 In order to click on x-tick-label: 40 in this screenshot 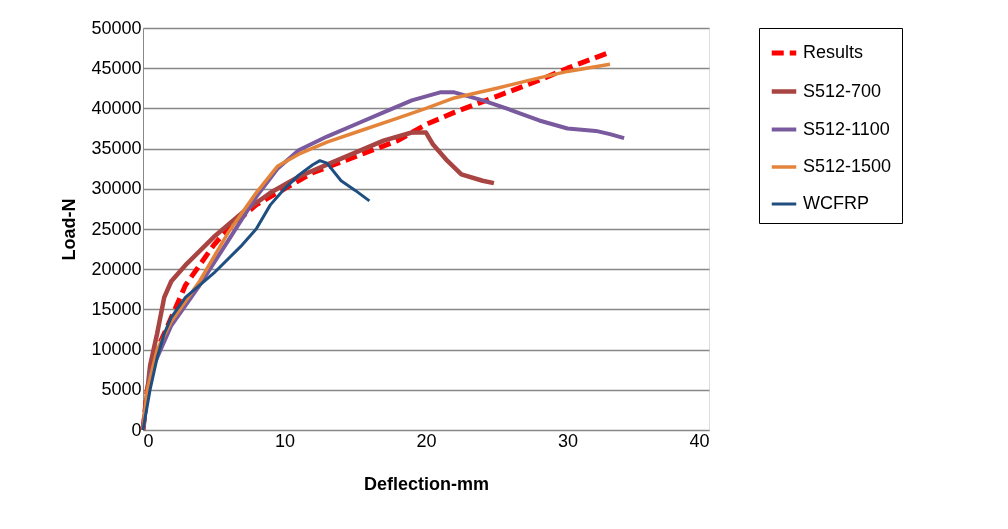, I will do `click(699, 440)`.